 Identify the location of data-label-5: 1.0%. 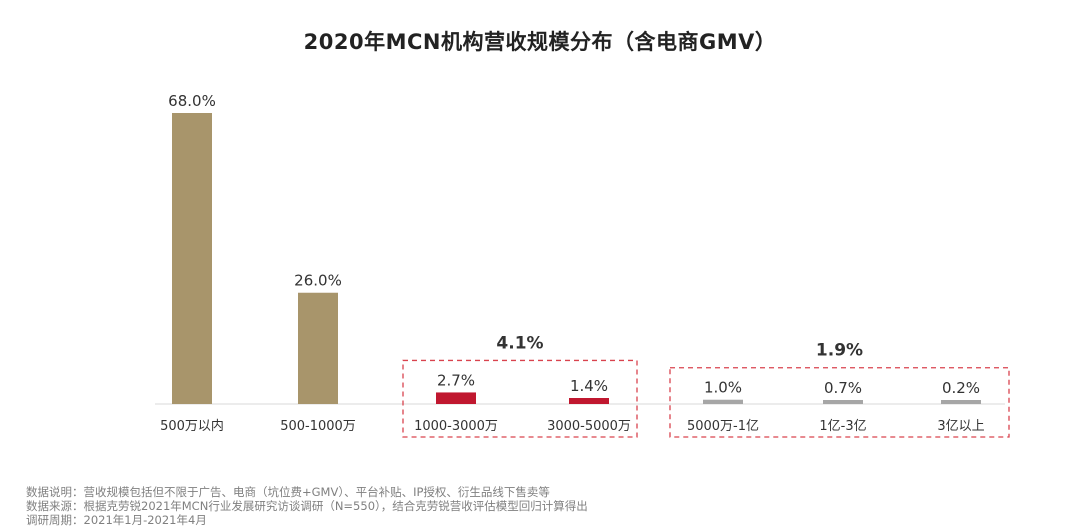
(723, 388).